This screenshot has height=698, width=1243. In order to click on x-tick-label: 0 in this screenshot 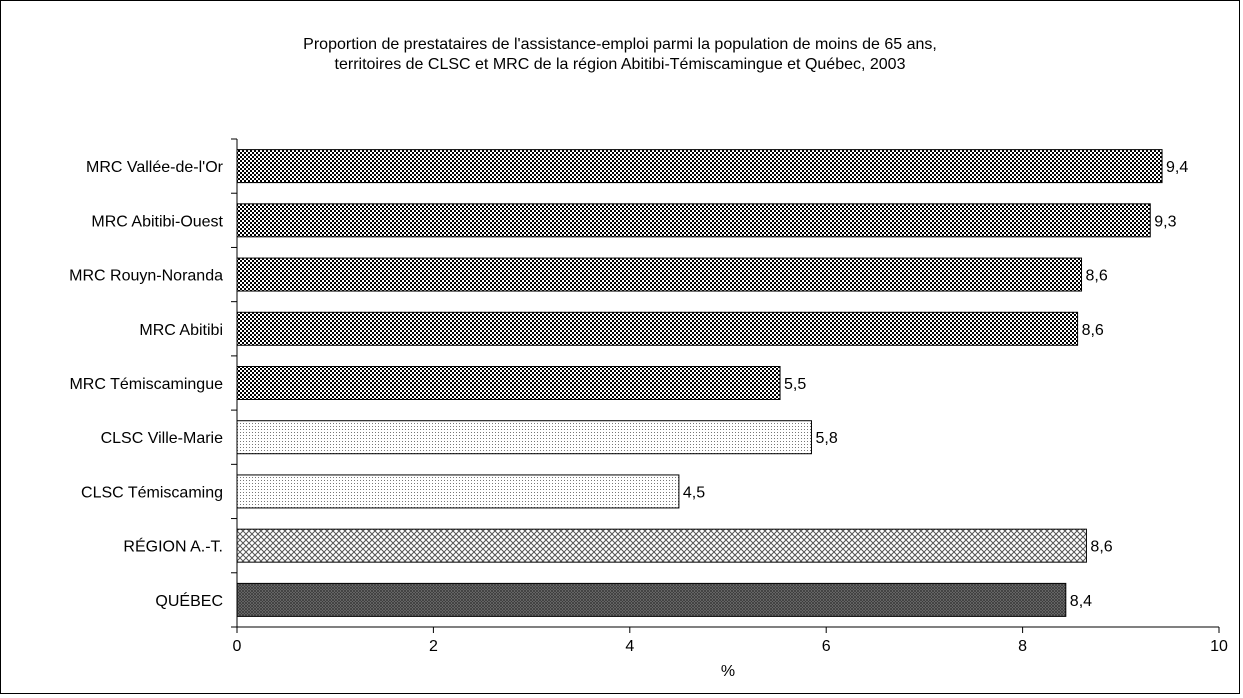, I will do `click(237, 646)`.